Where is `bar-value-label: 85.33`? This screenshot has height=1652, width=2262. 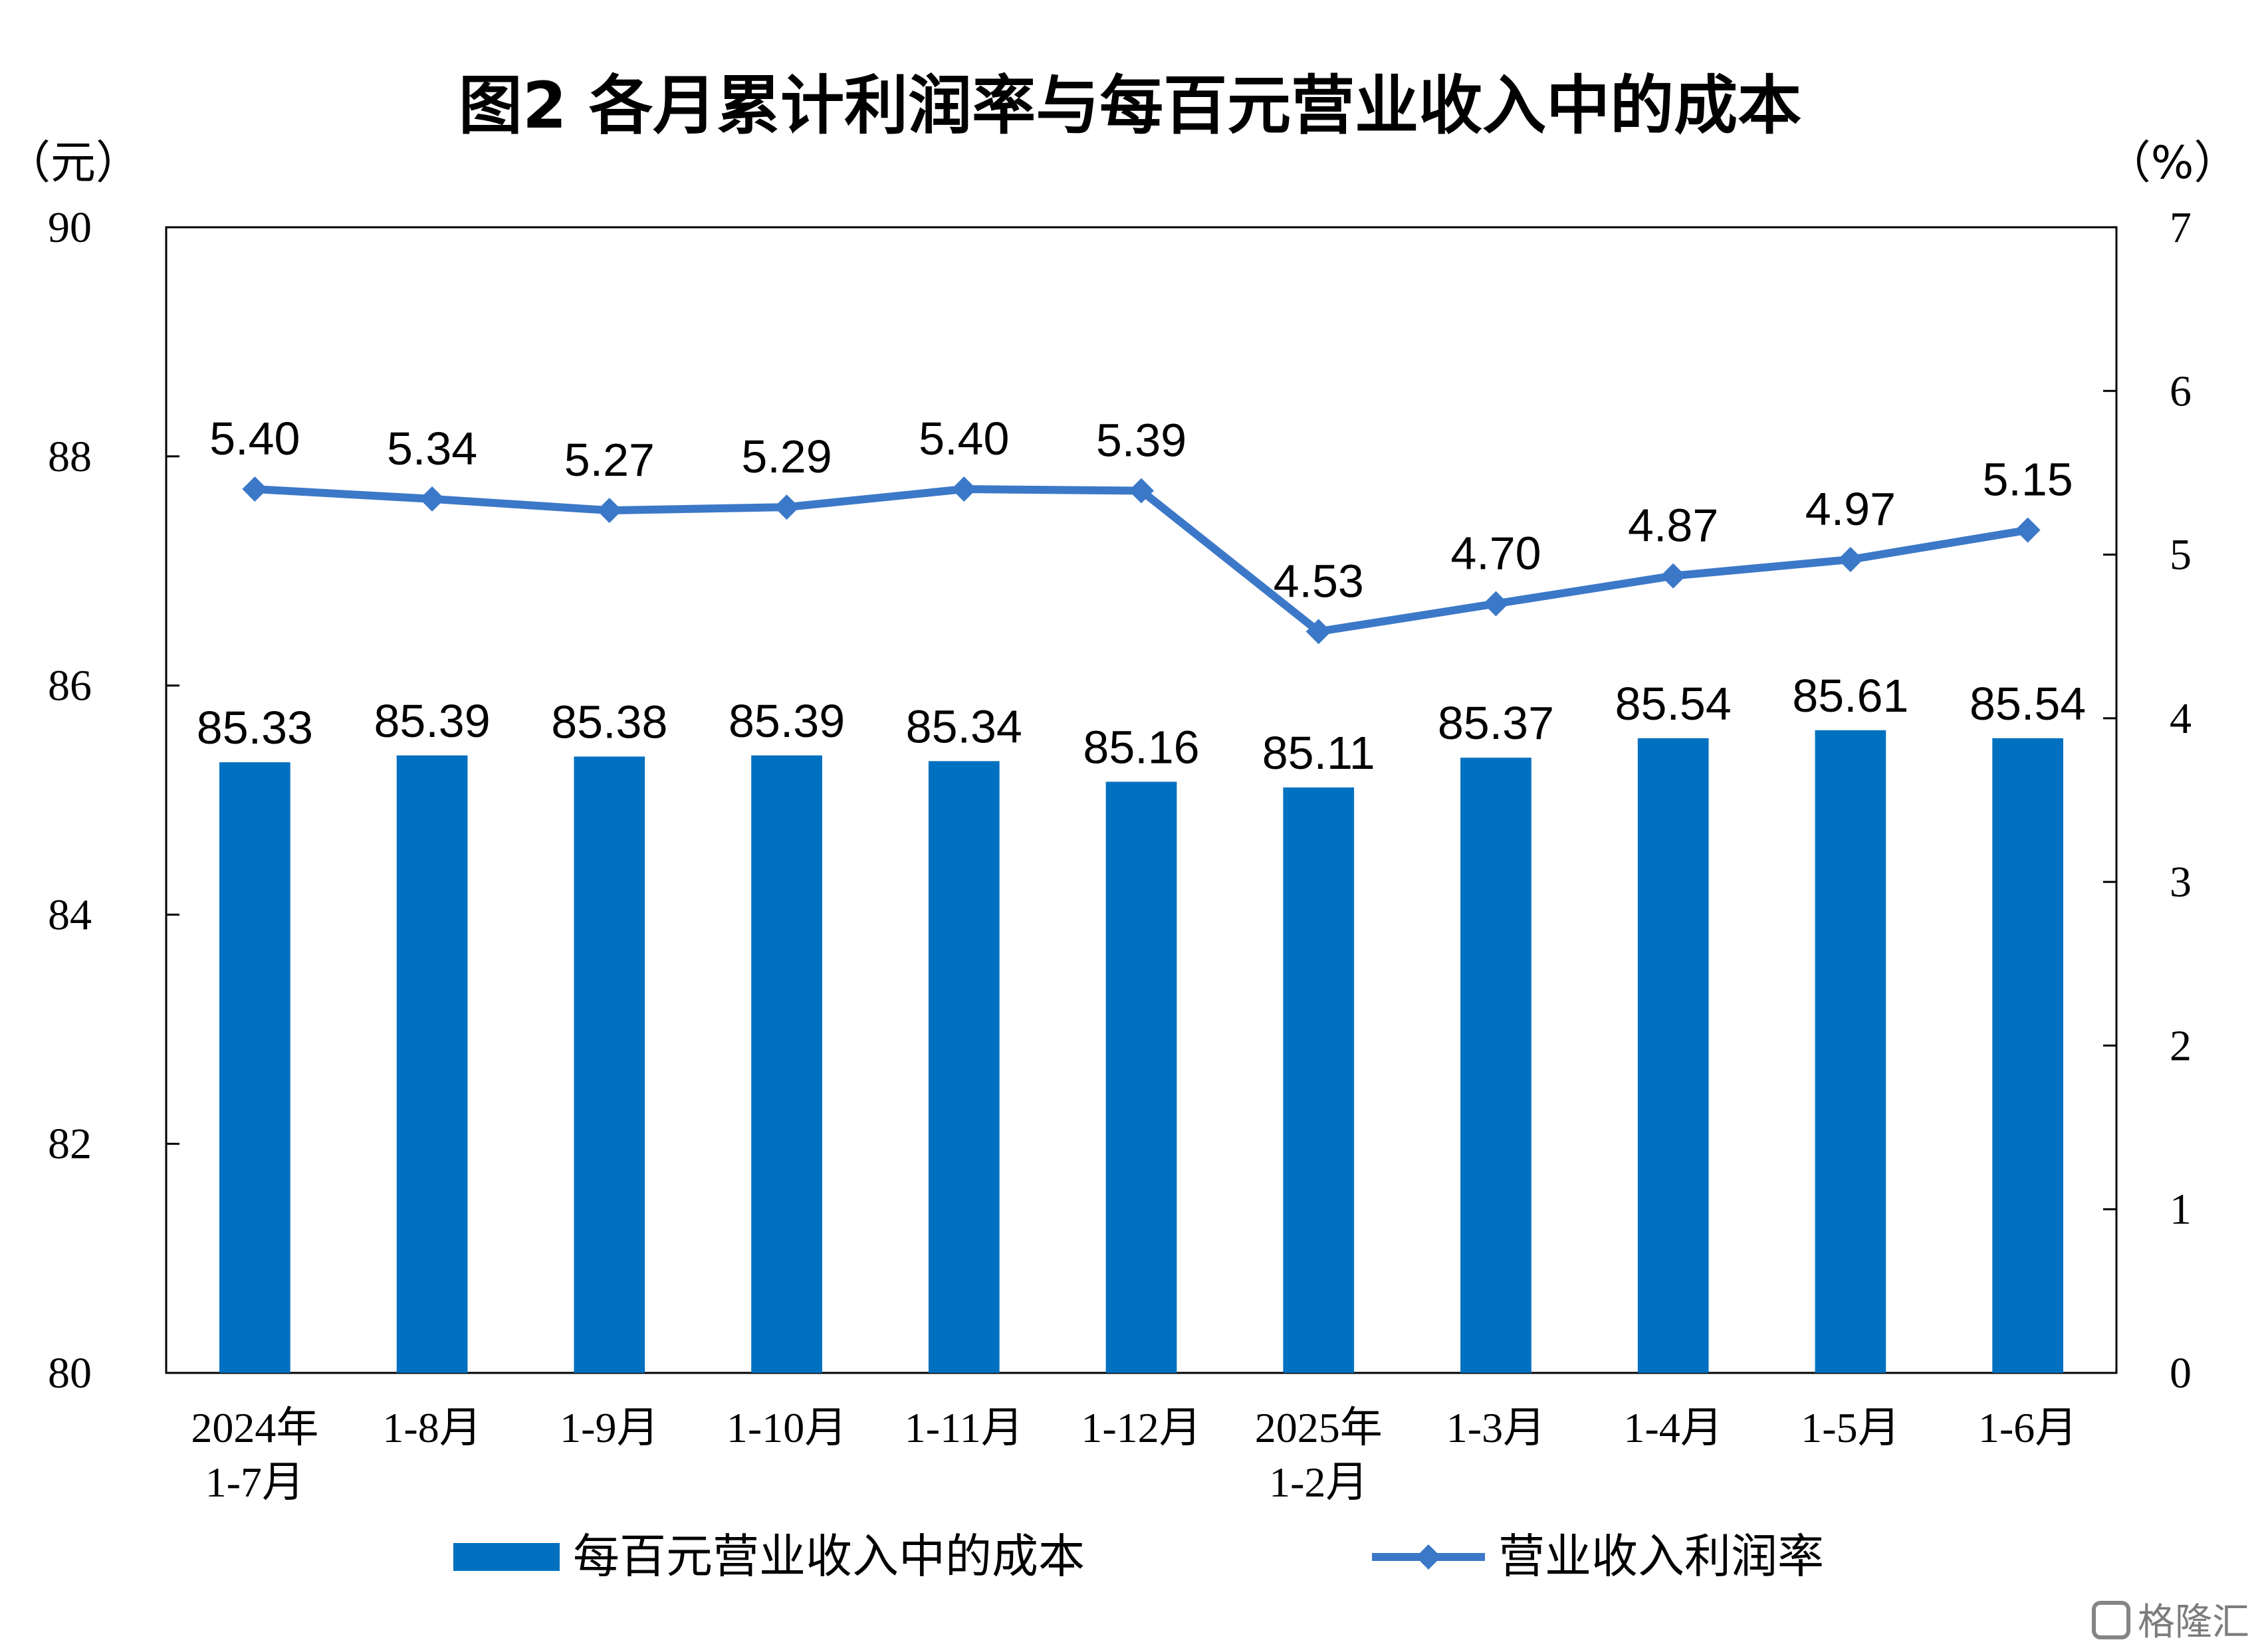
bar-value-label: 85.33 is located at coordinates (255, 728).